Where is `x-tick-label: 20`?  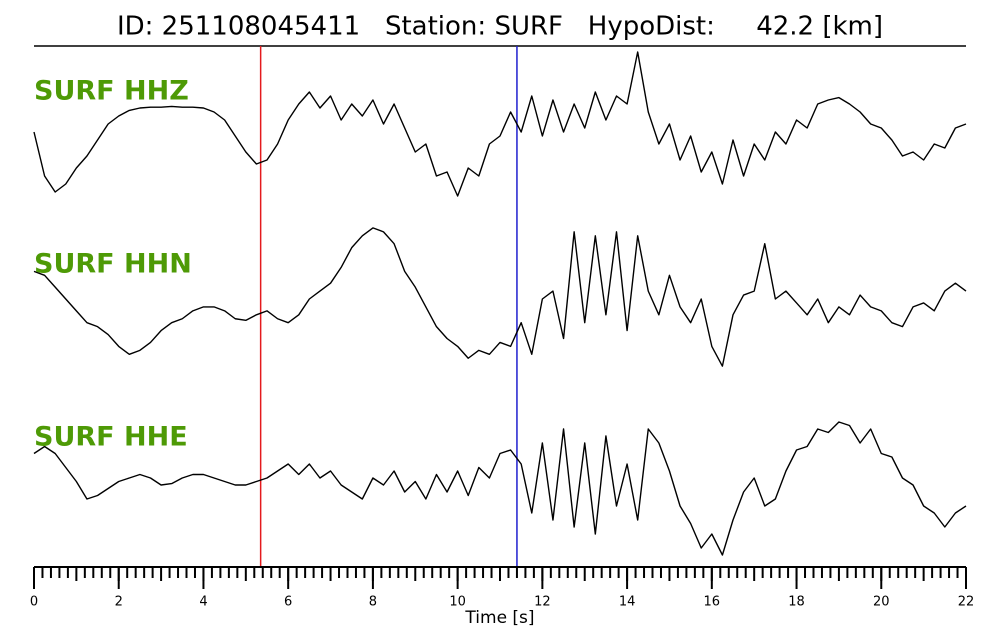 x-tick-label: 20 is located at coordinates (881, 602).